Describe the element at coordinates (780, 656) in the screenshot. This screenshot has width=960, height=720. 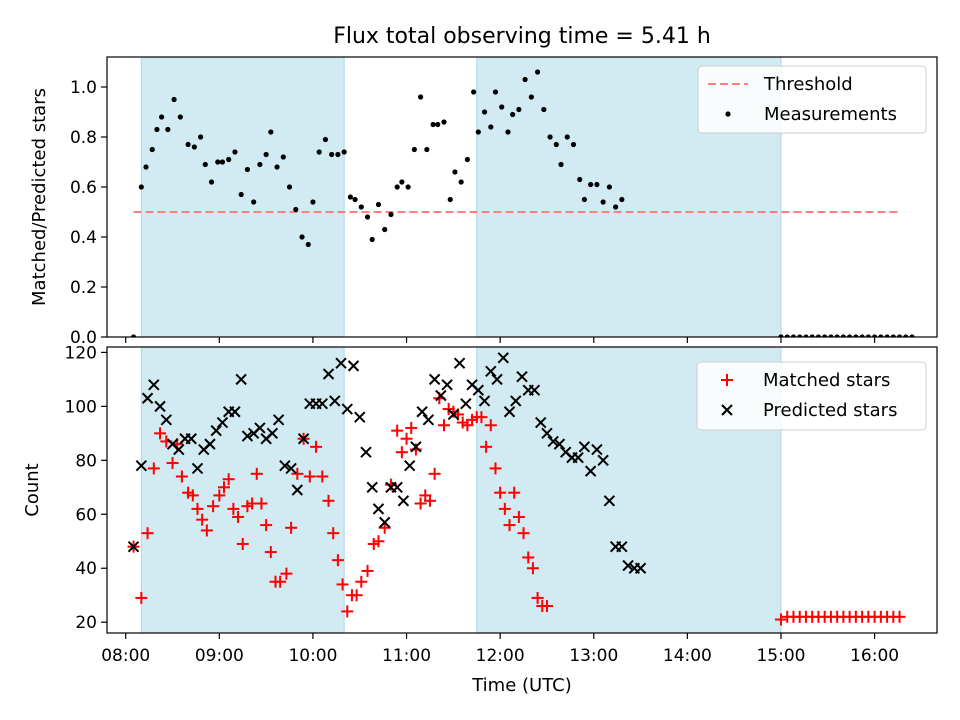
I see `x-tick-label: 15:00` at that location.